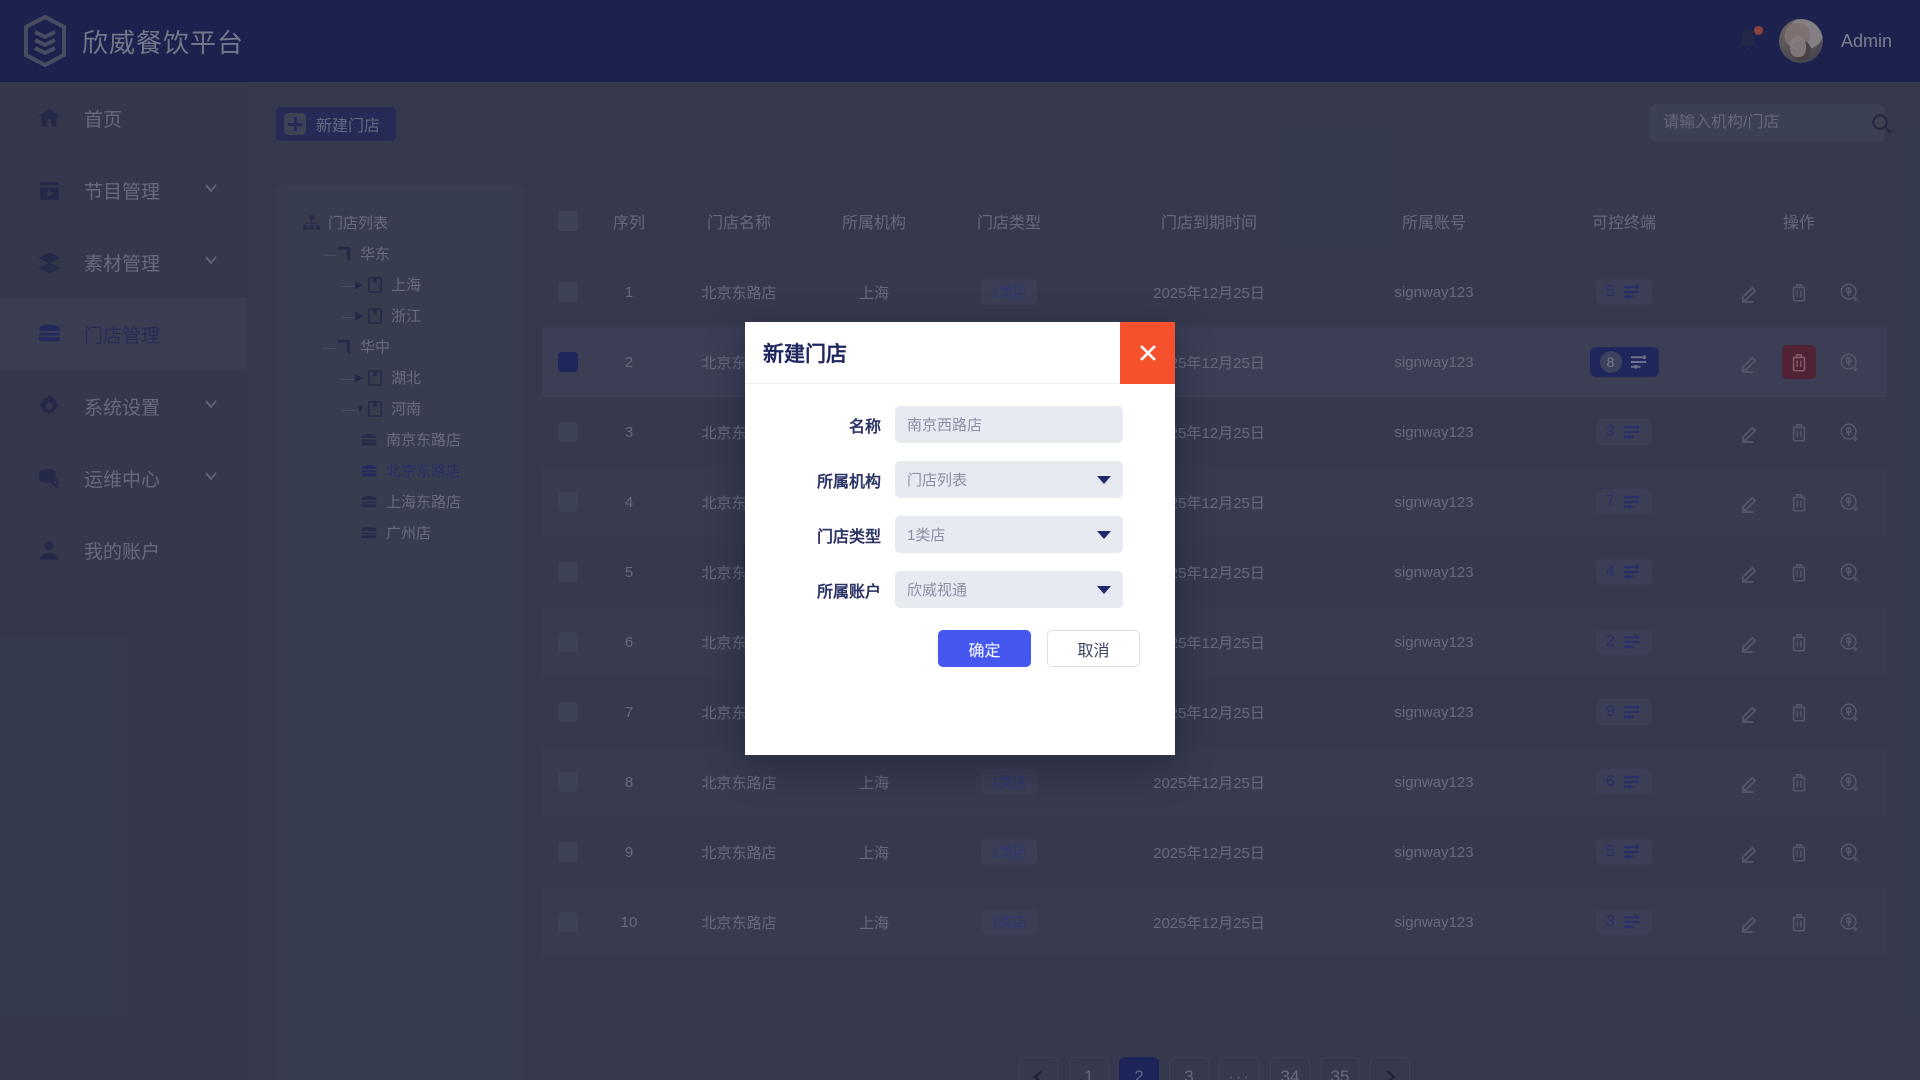 The width and height of the screenshot is (1920, 1080). Describe the element at coordinates (400, 532) in the screenshot. I see `tree-node: 广州店` at that location.